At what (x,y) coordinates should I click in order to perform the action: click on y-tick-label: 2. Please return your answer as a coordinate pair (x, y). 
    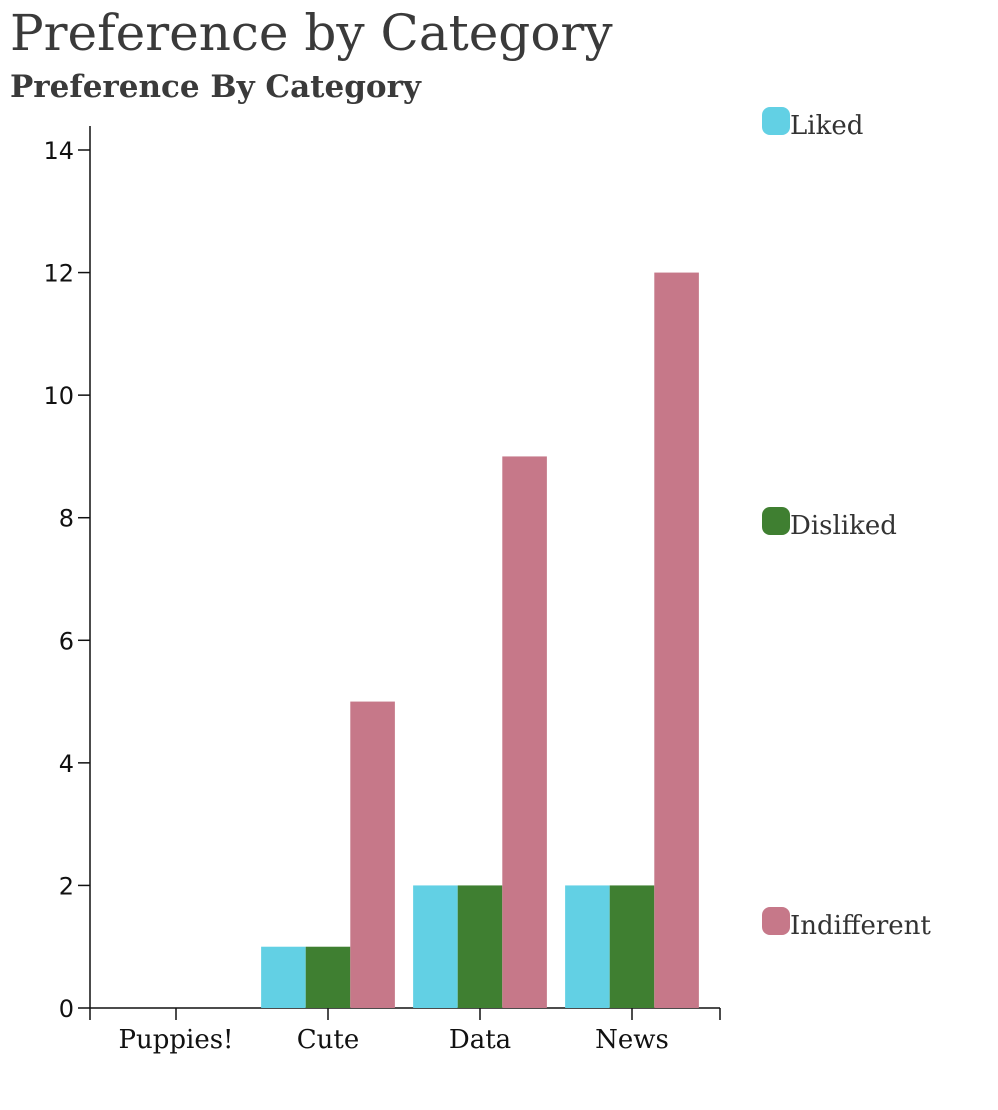
    Looking at the image, I should click on (66, 886).